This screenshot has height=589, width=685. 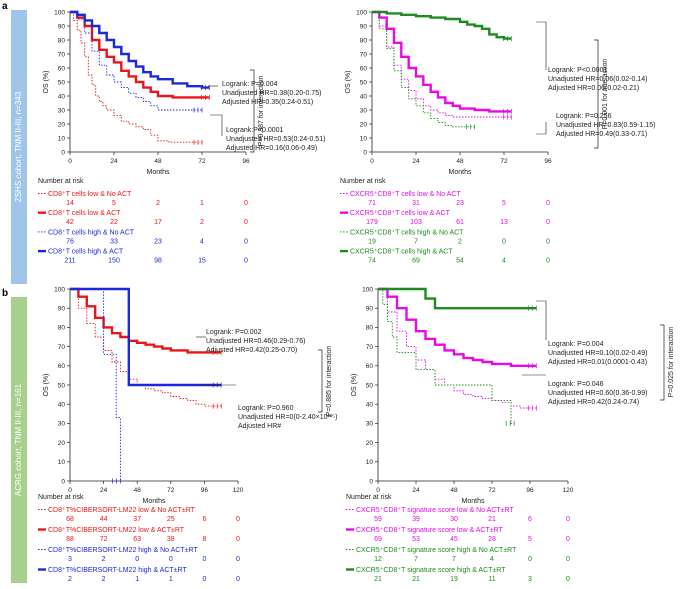 I want to click on interaction-label: P=0.001 for interaction, so click(x=605, y=94).